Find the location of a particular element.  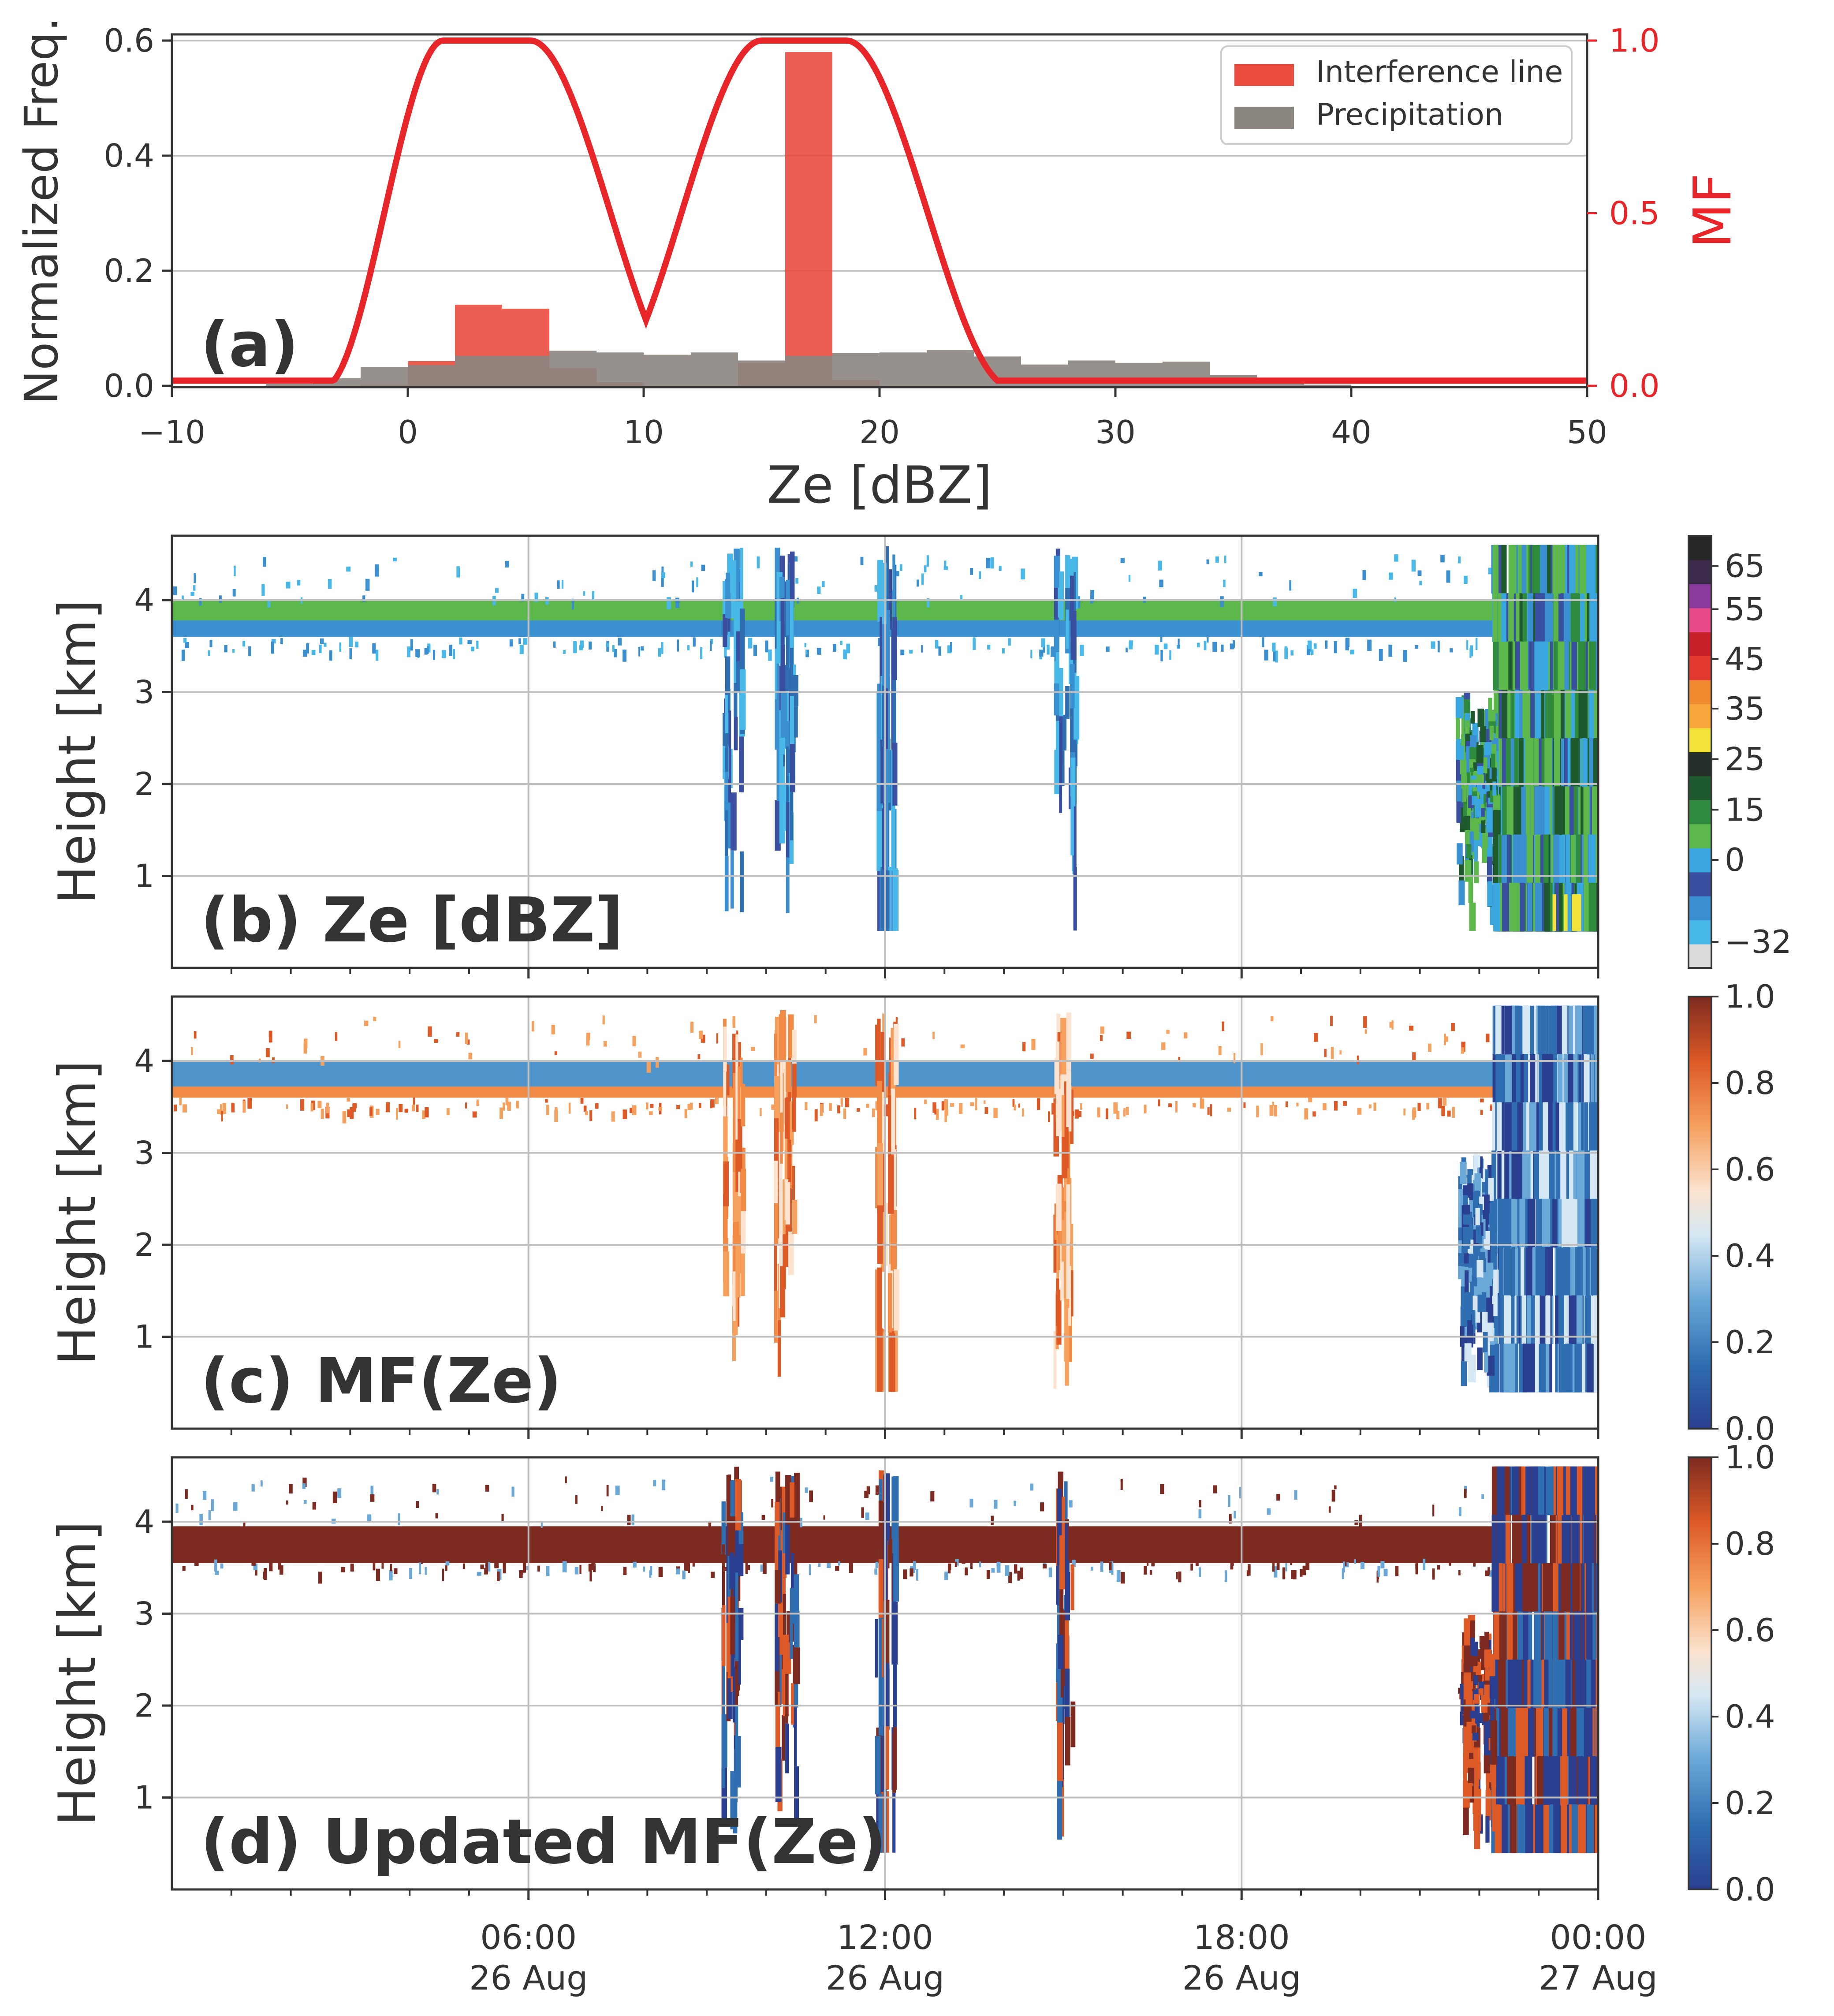

panel-a-y-label: Normalized Freq. is located at coordinates (41, 211).